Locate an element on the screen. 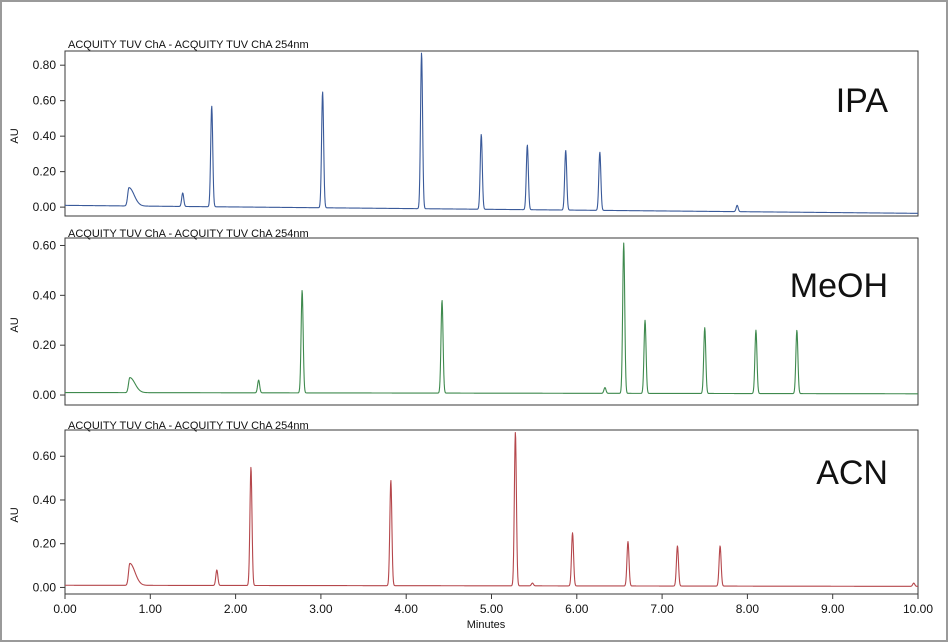  x-axis-label: Minutes is located at coordinates (486, 625).